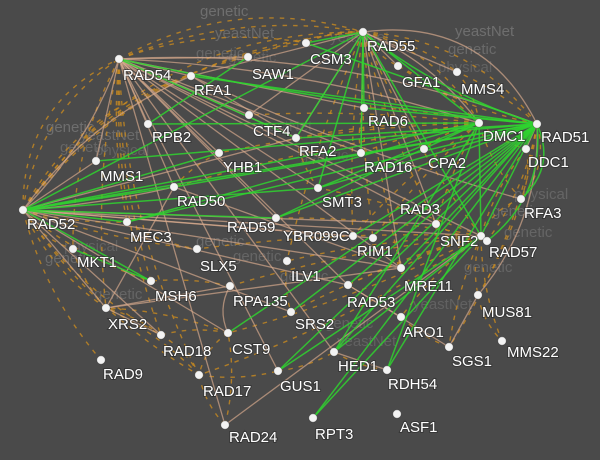 The image size is (600, 460). What do you see at coordinates (388, 167) in the screenshot?
I see `node-label: RAD16` at bounding box center [388, 167].